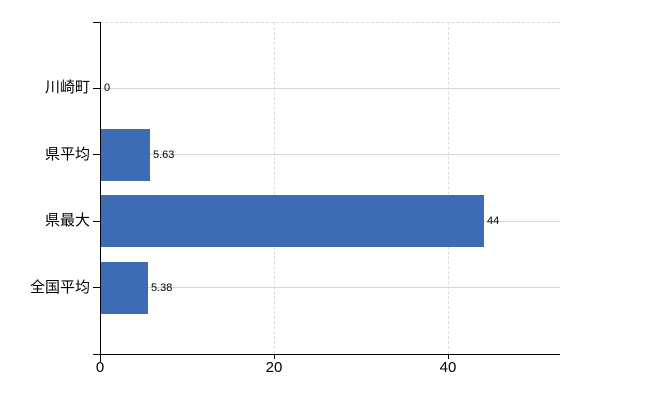 This screenshot has height=400, width=650. I want to click on bar-value-label: 5.38, so click(162, 287).